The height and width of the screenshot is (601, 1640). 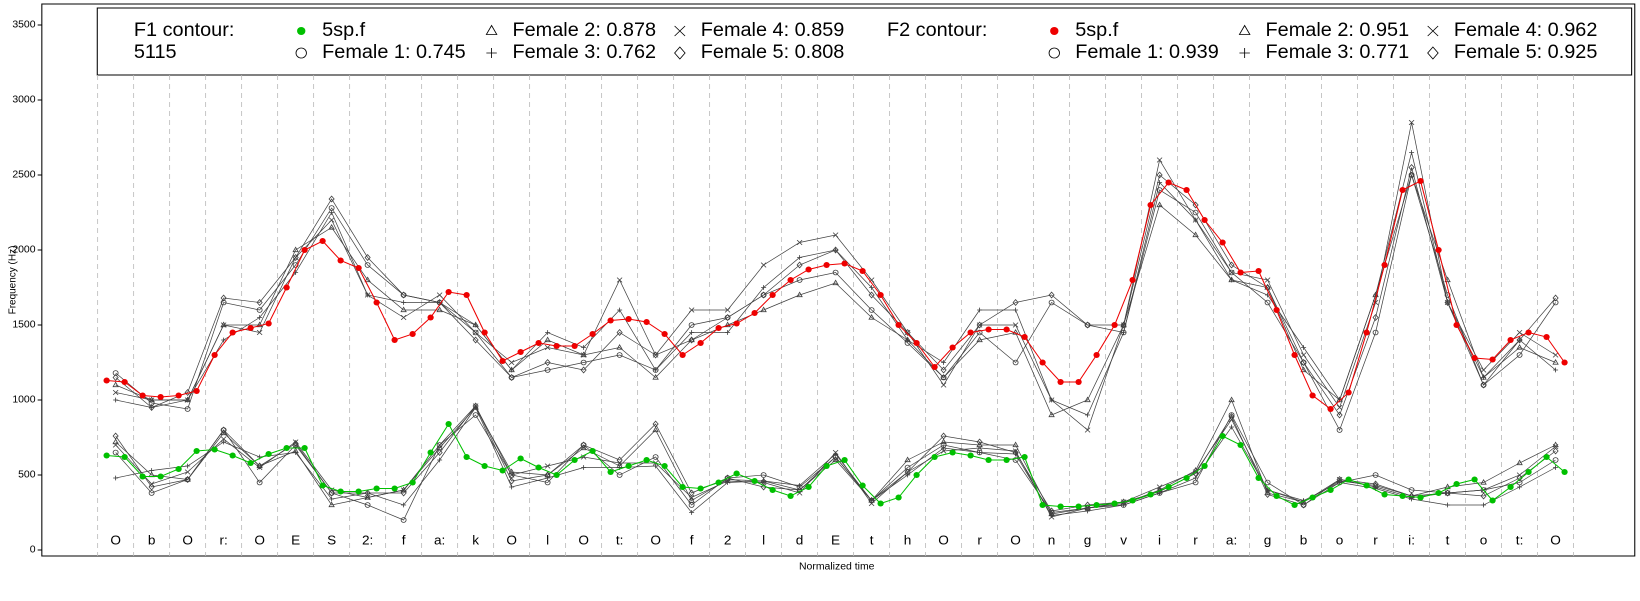 What do you see at coordinates (835, 464) in the screenshot?
I see `line` at bounding box center [835, 464].